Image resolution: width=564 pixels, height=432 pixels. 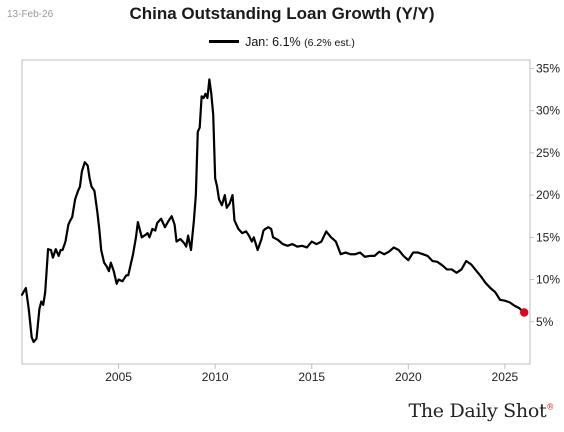 I want to click on brand-logo: The Daily Shot®, so click(x=481, y=411).